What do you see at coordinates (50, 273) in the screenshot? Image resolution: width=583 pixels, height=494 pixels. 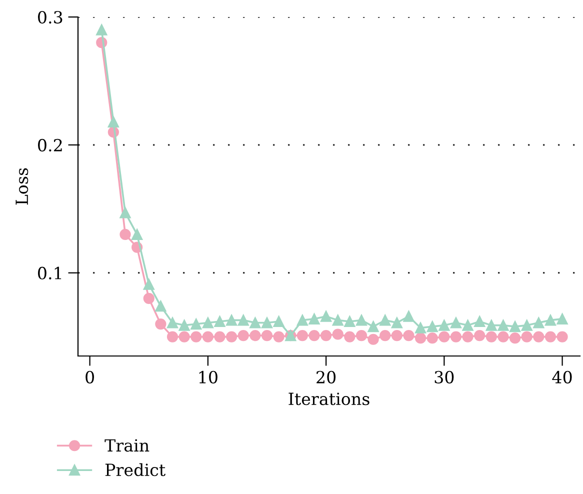 I see `y-tick-label: 0.1` at bounding box center [50, 273].